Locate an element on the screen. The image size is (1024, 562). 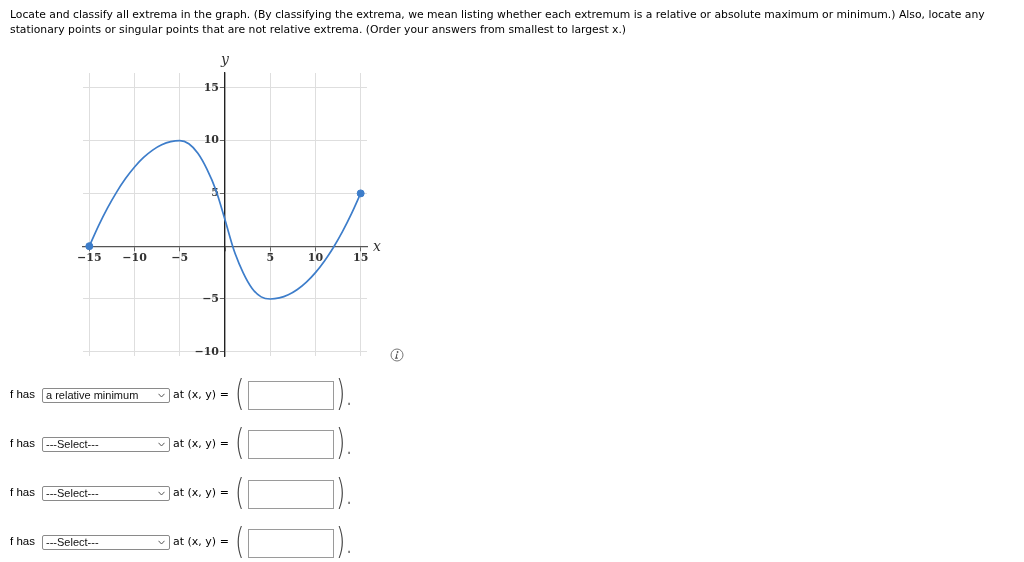
x-axis-title: x is located at coordinates (377, 245).